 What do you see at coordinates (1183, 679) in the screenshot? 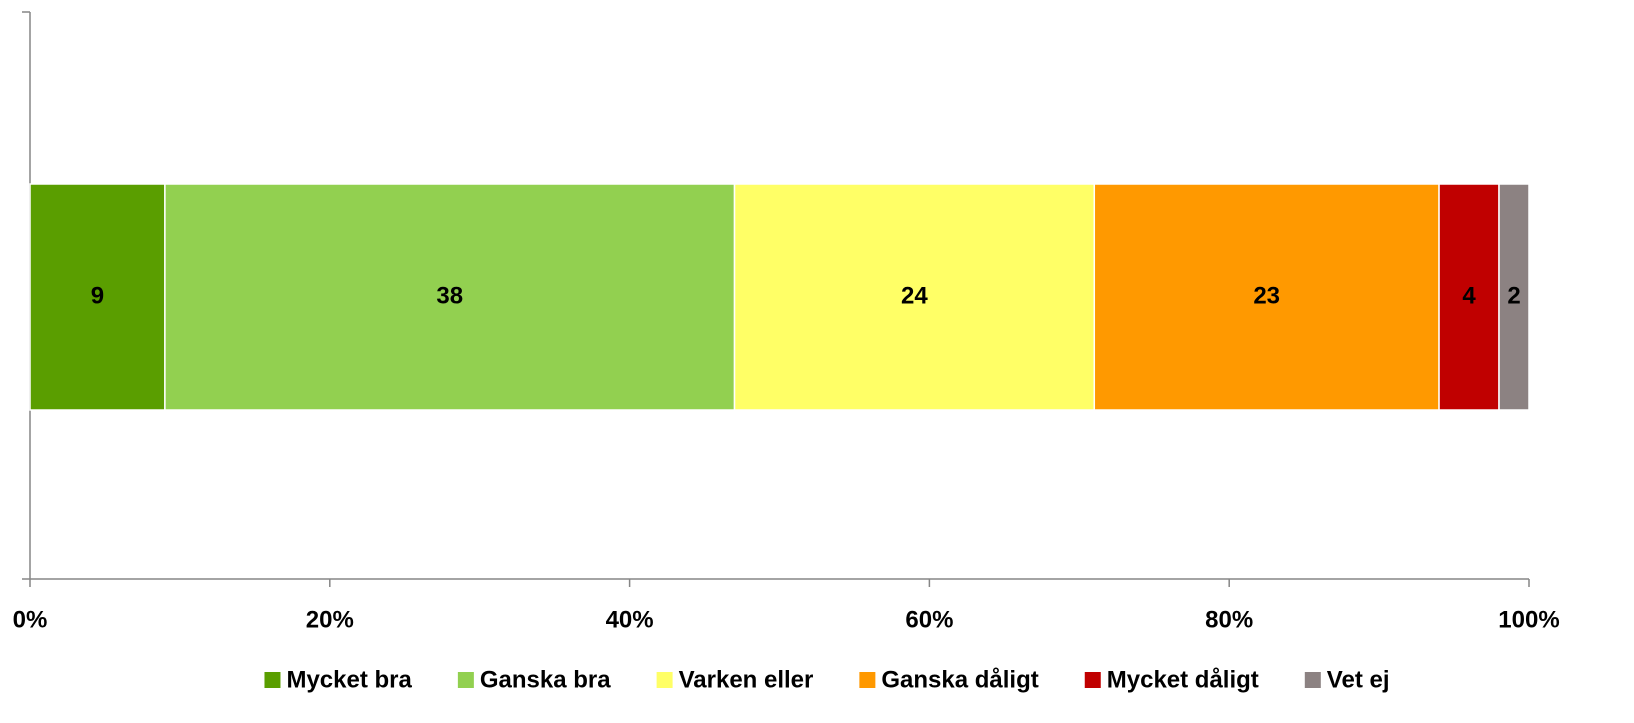
I see `legend-label: Mycket dåligt` at bounding box center [1183, 679].